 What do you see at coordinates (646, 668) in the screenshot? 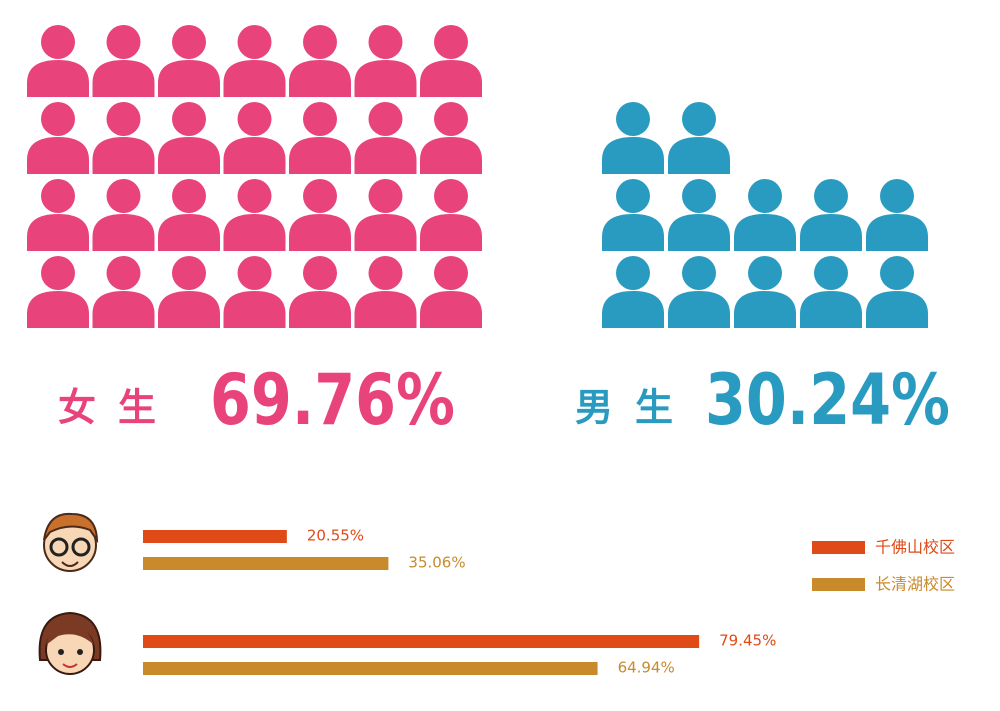
I see `bar-value-label: 64.94%` at bounding box center [646, 668].